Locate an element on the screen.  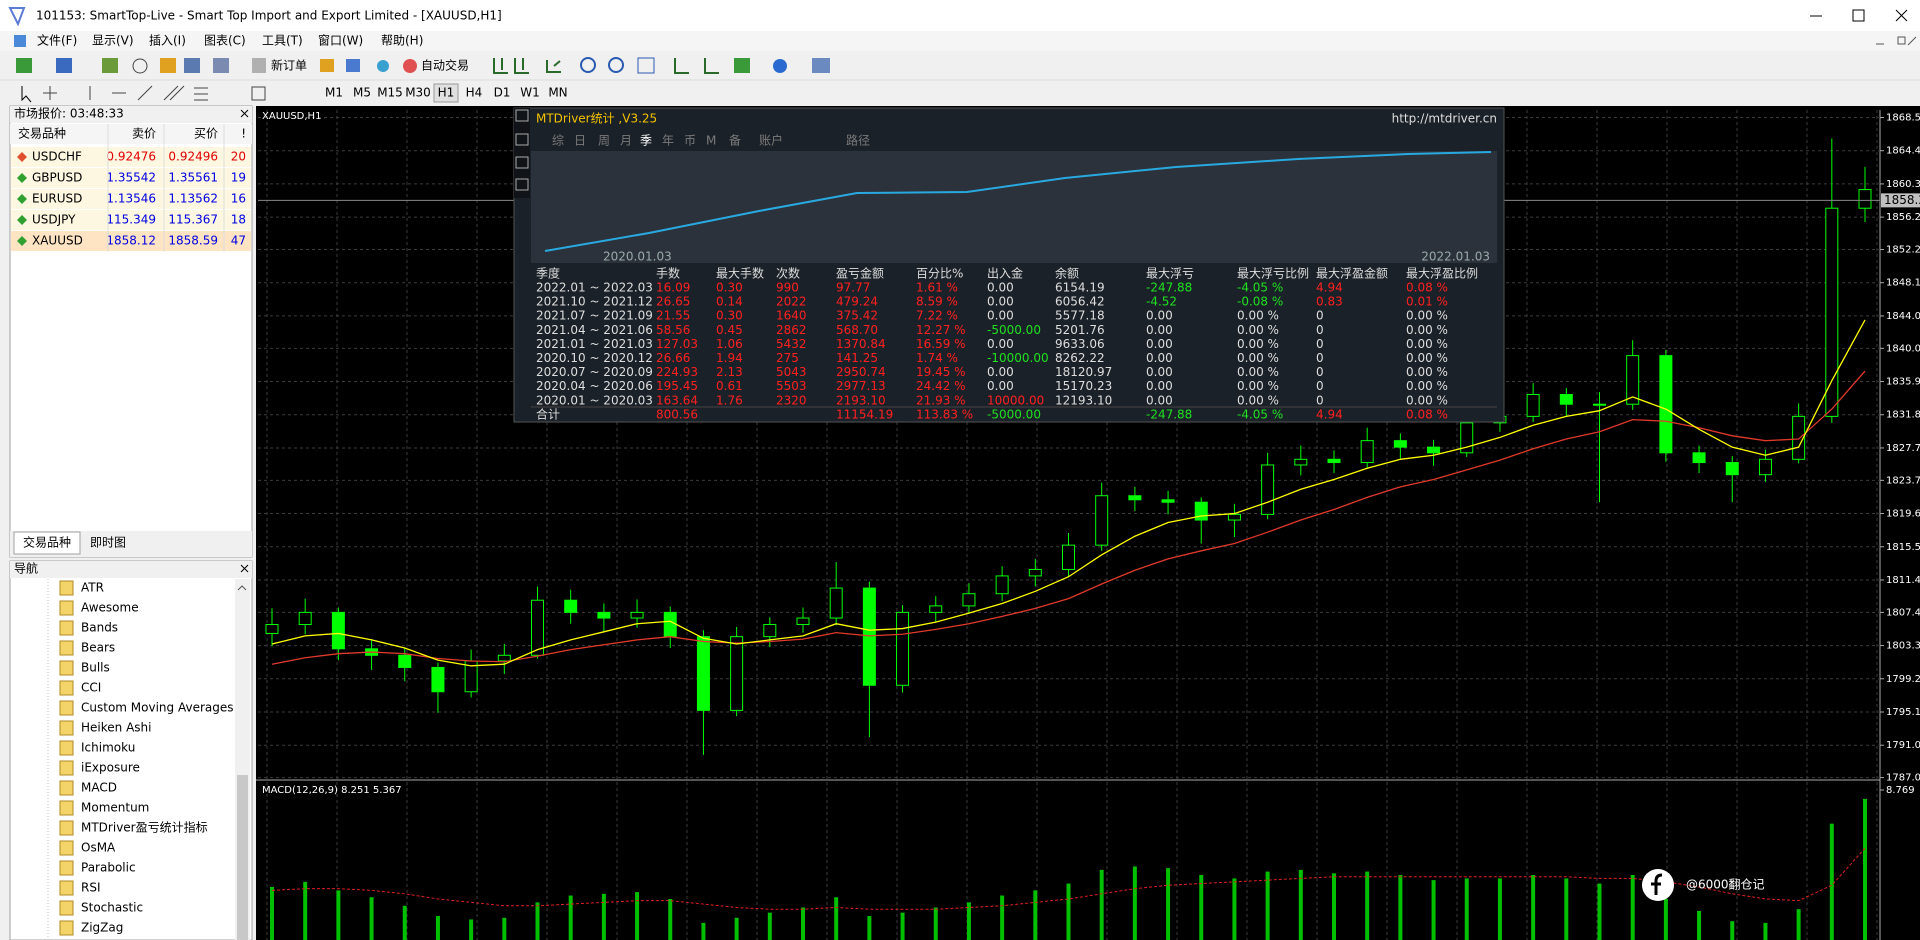
y-tick-label: 1852.20 is located at coordinates (1903, 250).